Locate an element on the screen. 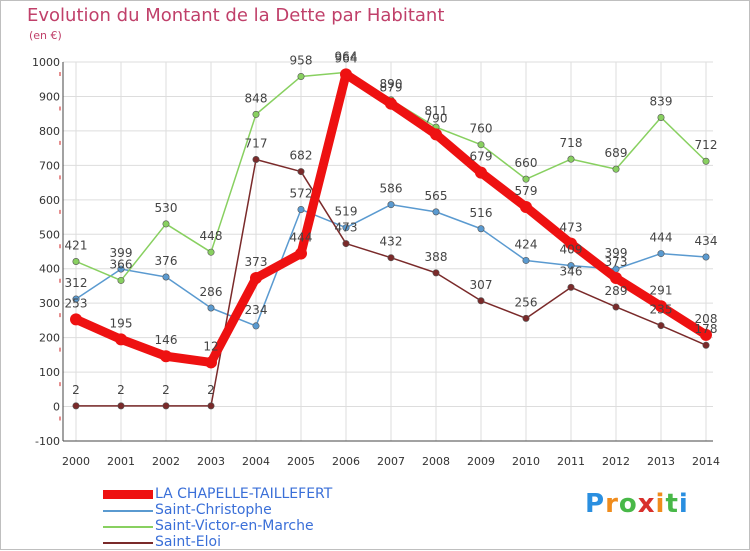  data-label-2: 660 is located at coordinates (526, 163).